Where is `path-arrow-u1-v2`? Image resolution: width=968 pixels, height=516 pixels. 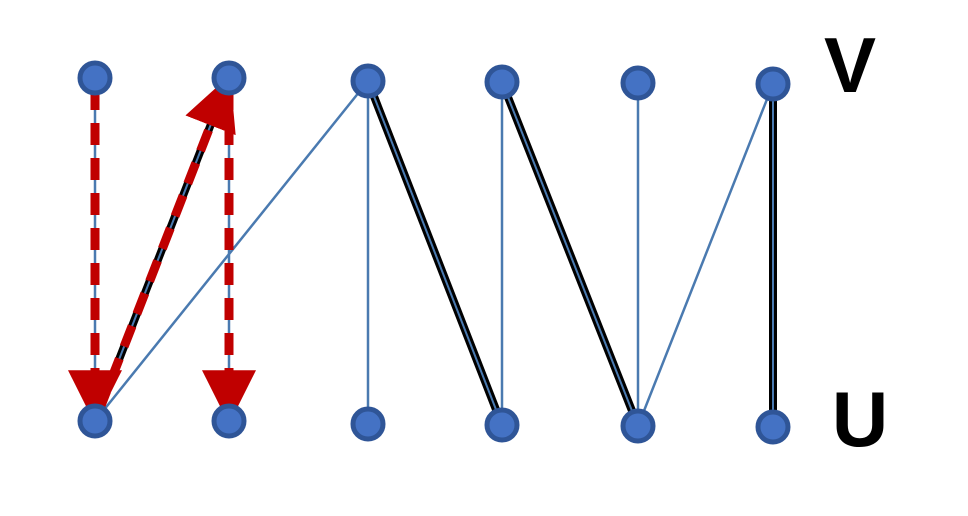 path-arrow-u1-v2 is located at coordinates (165, 244).